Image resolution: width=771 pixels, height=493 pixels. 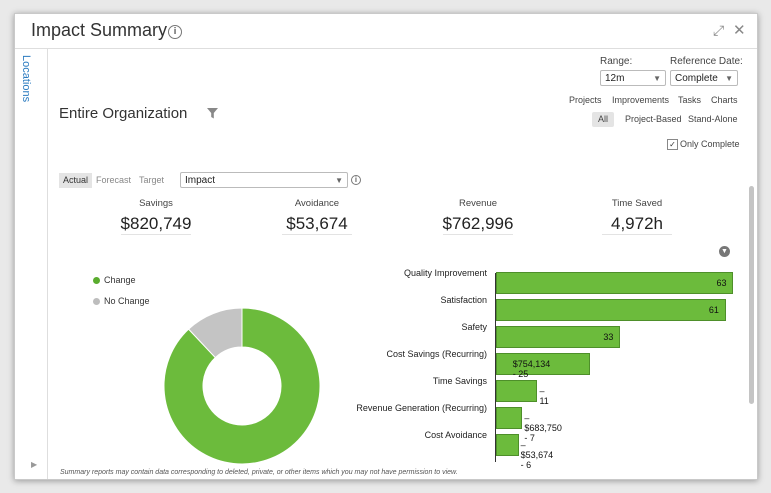 I want to click on metric-label-time-saved: Time Saved, so click(x=637, y=203).